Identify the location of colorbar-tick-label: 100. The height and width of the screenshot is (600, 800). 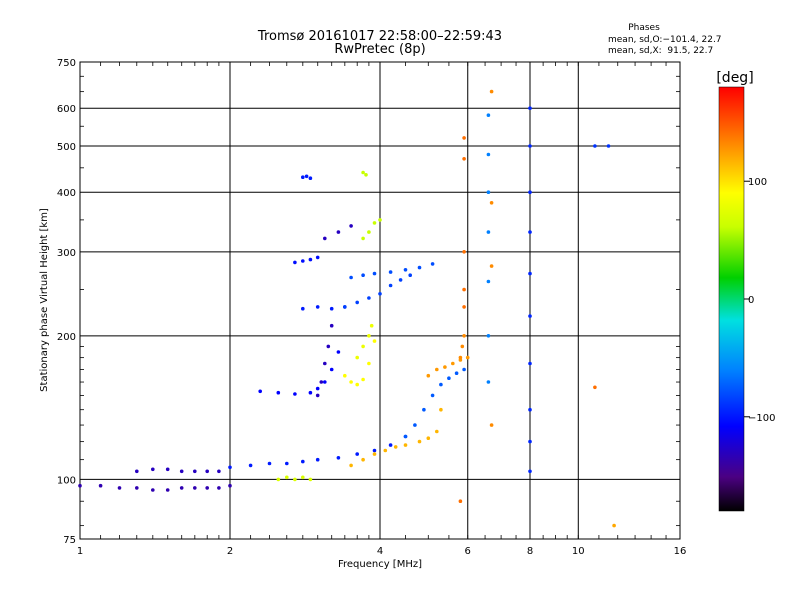
(757, 182).